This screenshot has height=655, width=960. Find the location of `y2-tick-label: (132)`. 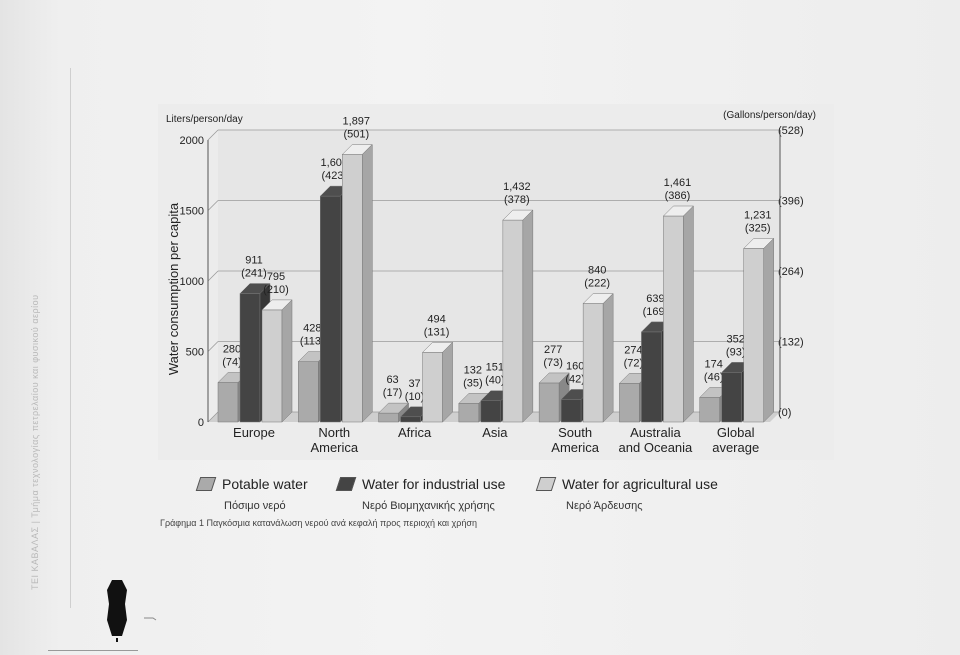

y2-tick-label: (132) is located at coordinates (791, 343).